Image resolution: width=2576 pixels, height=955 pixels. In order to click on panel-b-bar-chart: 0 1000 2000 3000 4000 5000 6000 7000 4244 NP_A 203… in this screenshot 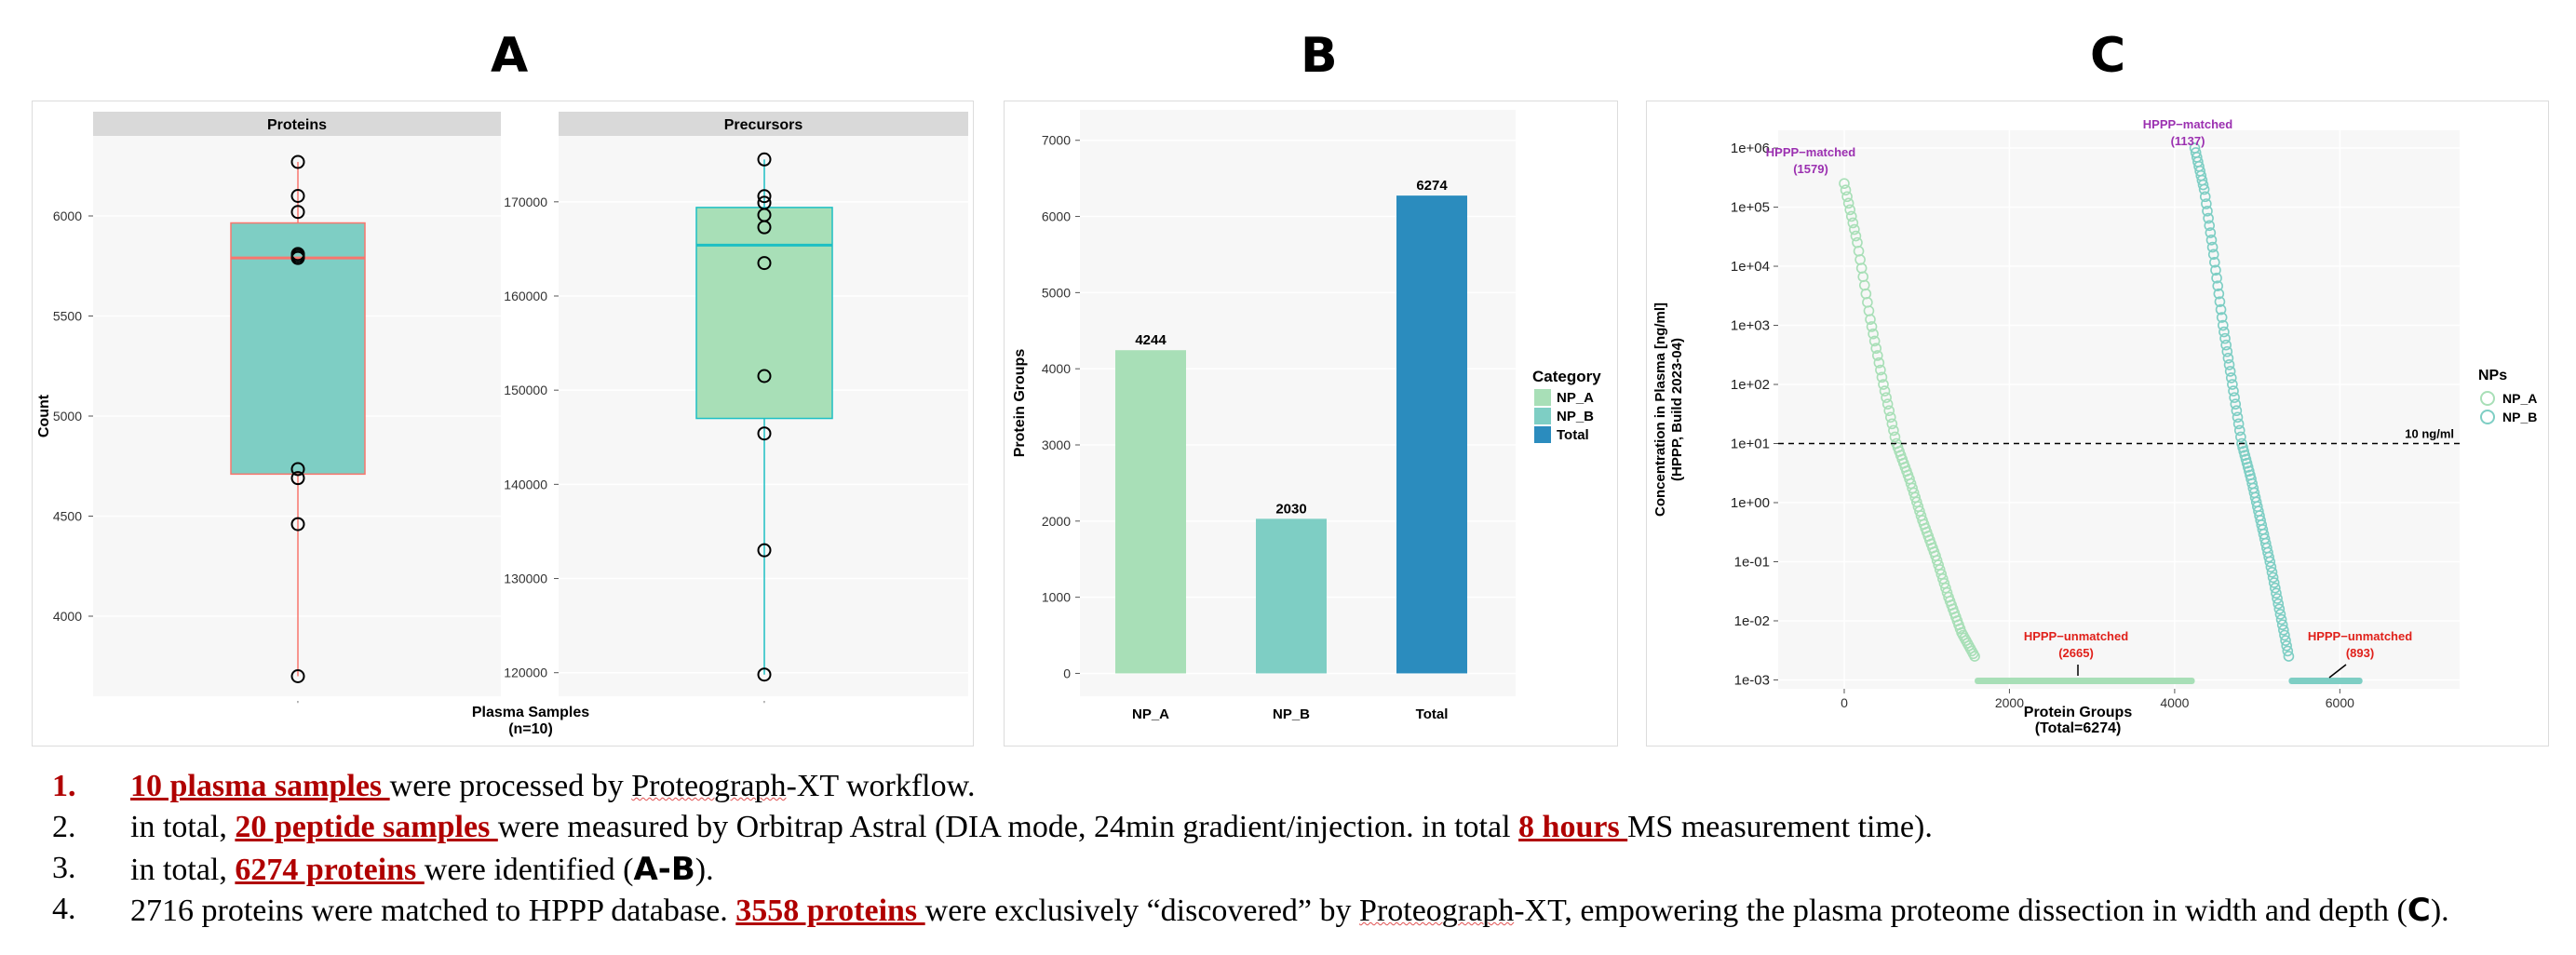, I will do `click(1307, 427)`.